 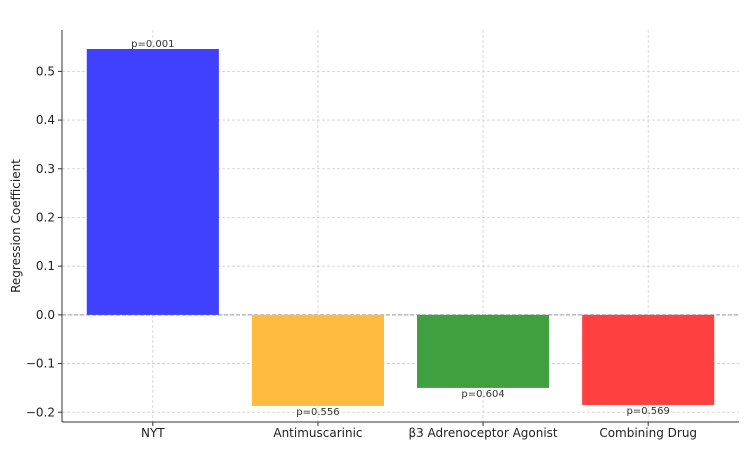 What do you see at coordinates (40, 364) in the screenshot?
I see `y-tick-label: −0.1` at bounding box center [40, 364].